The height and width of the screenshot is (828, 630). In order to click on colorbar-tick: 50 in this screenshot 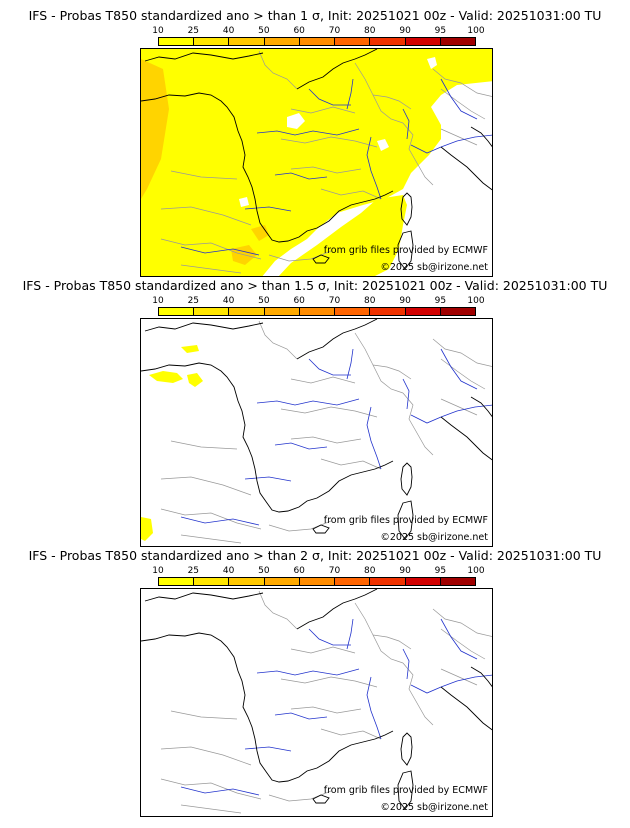, I will do `click(264, 571)`.